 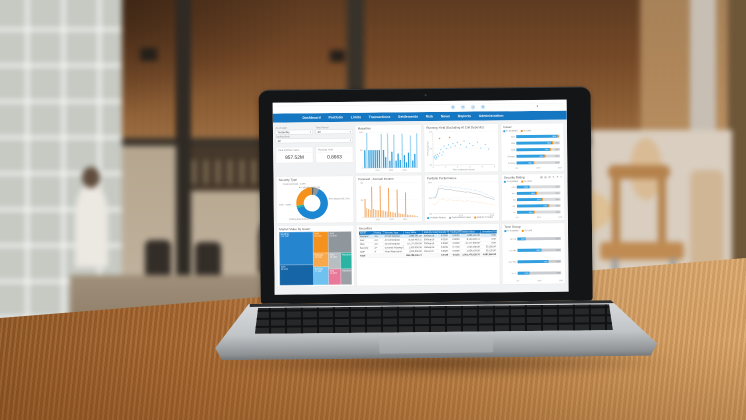 What do you see at coordinates (558, 251) in the screenshot?
I see `svg-text: 45%` at bounding box center [558, 251].